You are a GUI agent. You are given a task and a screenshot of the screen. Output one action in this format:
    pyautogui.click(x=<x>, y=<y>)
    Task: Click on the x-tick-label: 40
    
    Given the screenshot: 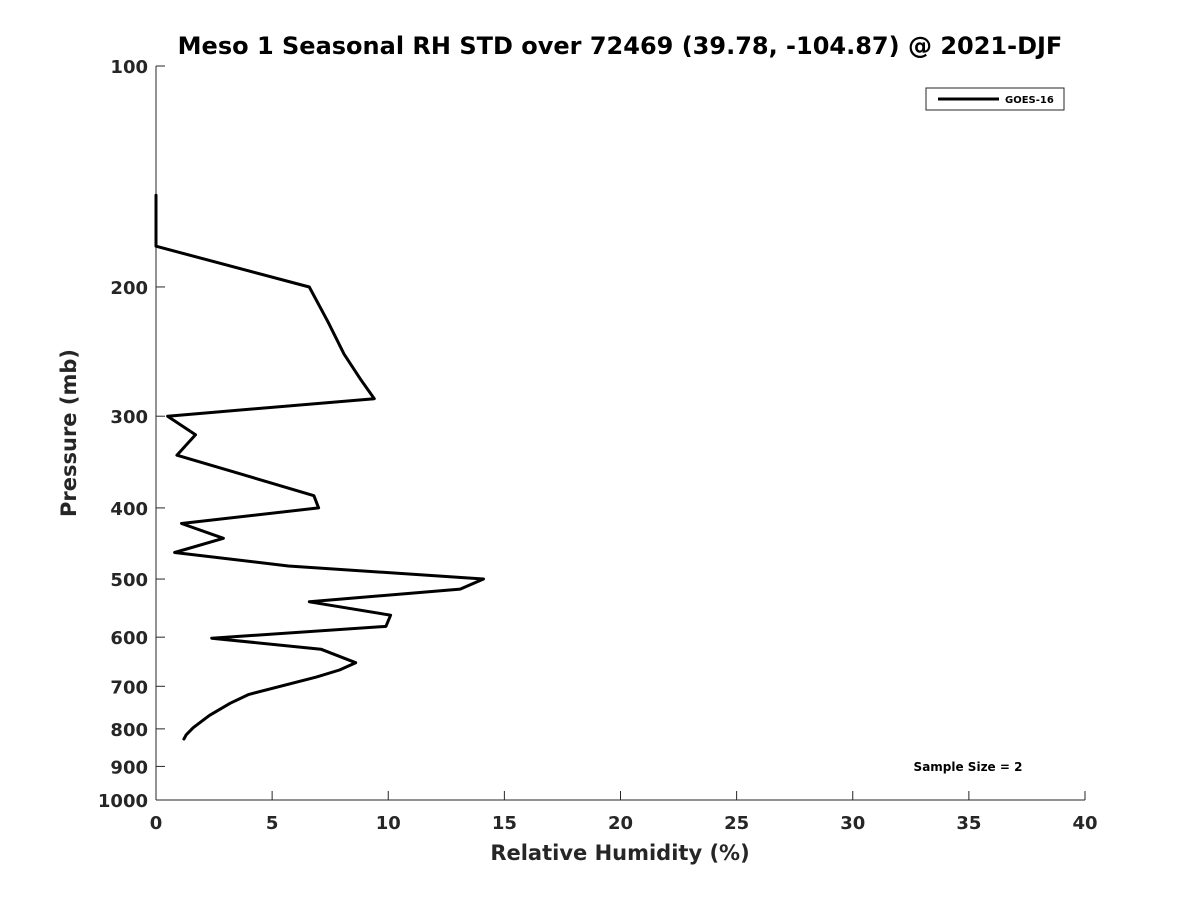 What is the action you would take?
    pyautogui.click(x=1084, y=823)
    